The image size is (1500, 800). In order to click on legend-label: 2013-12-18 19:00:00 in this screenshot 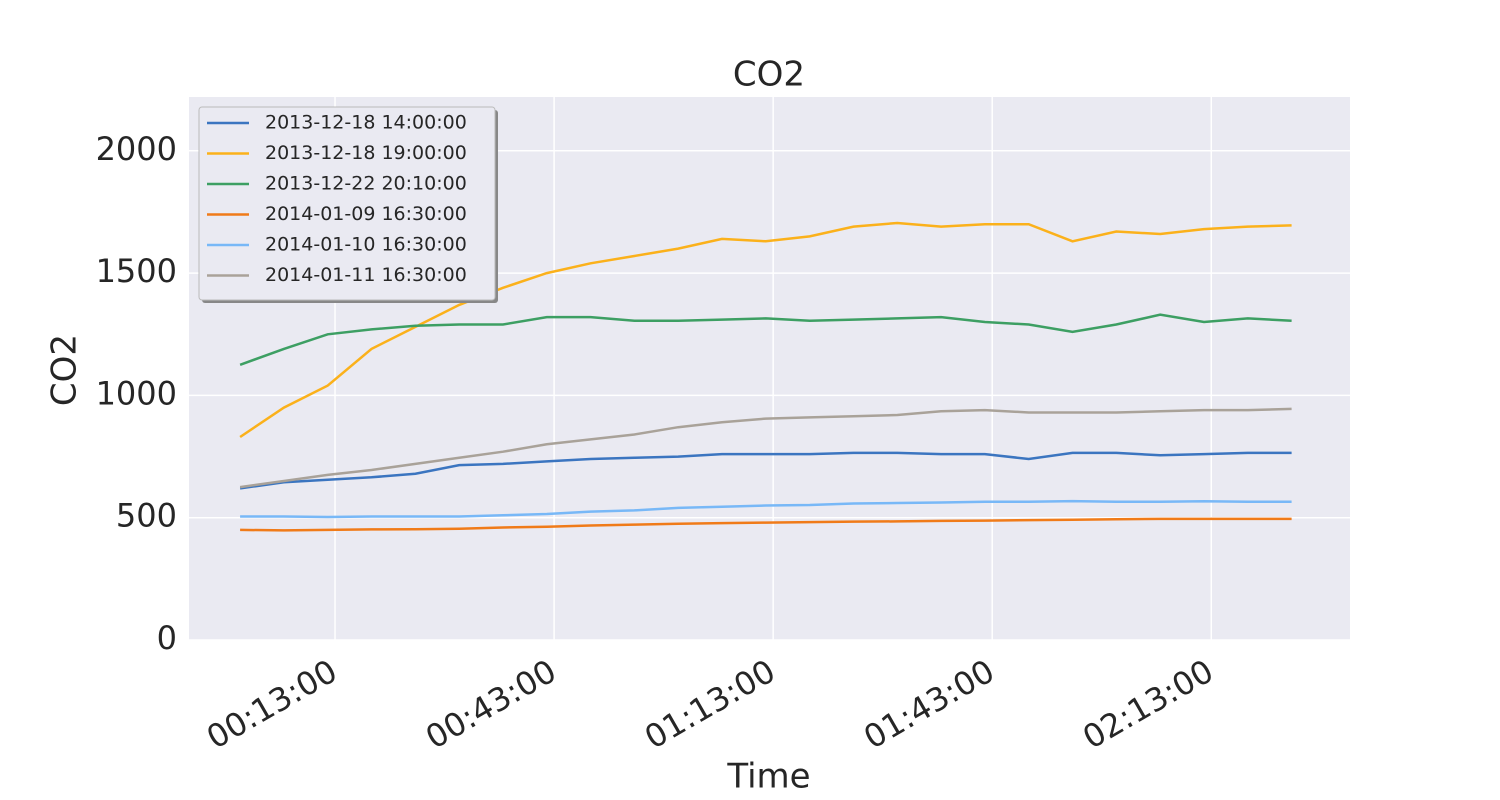, I will do `click(366, 153)`.